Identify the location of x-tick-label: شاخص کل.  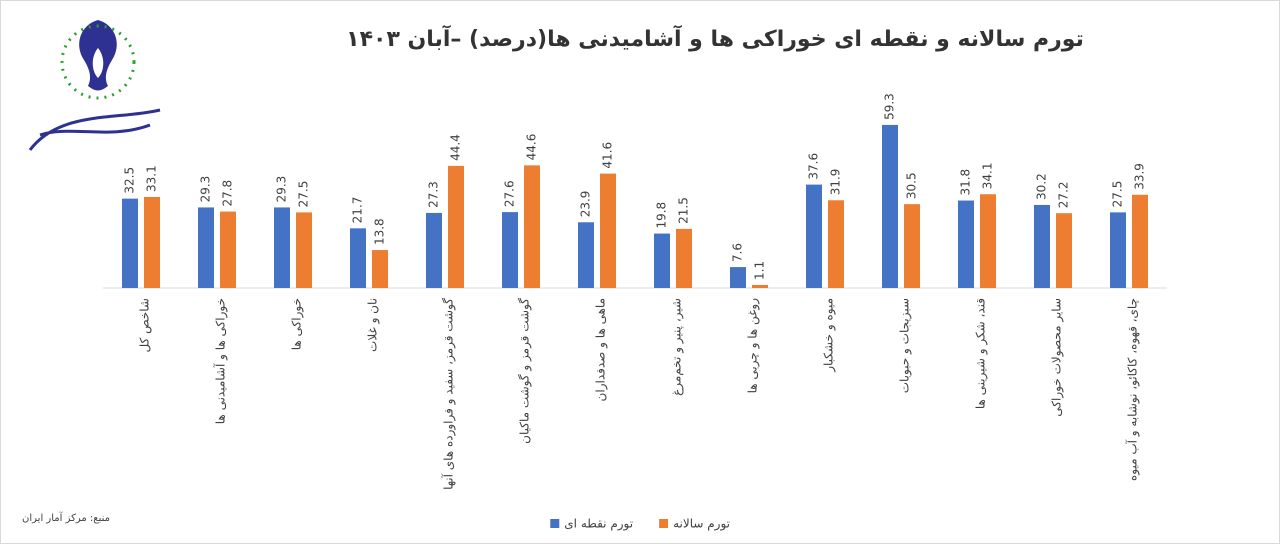
(145, 325).